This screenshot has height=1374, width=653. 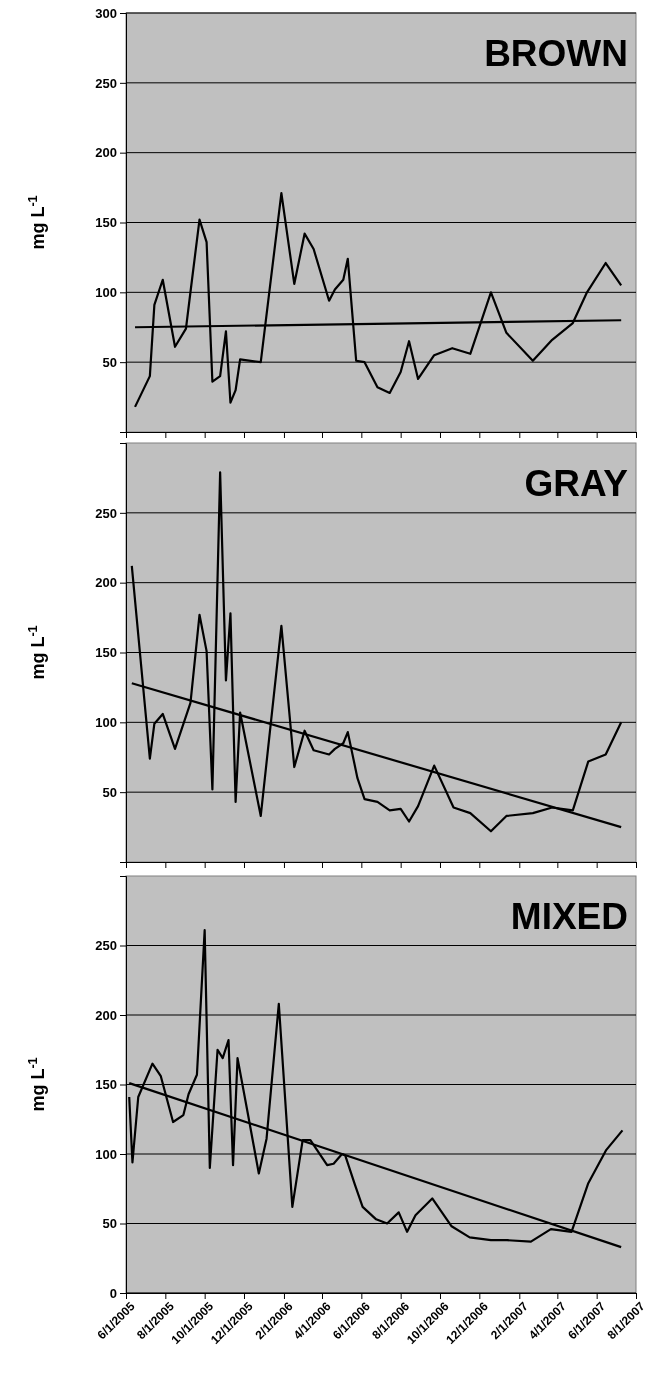 What do you see at coordinates (576, 483) in the screenshot?
I see `text: GRAY` at bounding box center [576, 483].